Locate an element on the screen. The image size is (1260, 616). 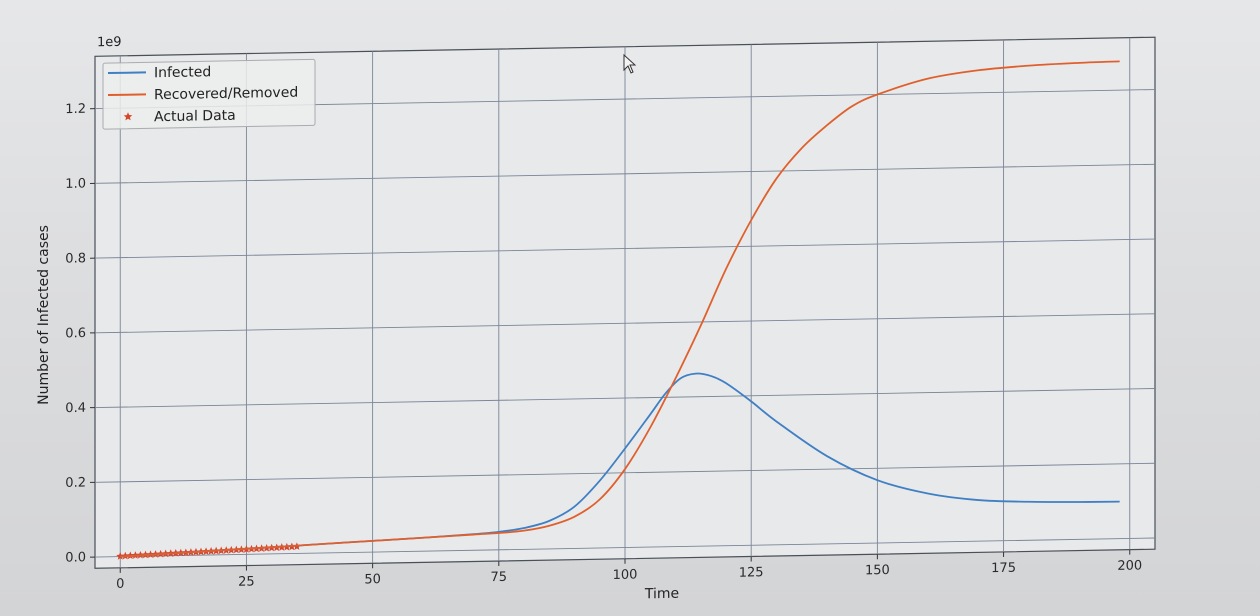
mouse-cursor-icon is located at coordinates (630, 63).